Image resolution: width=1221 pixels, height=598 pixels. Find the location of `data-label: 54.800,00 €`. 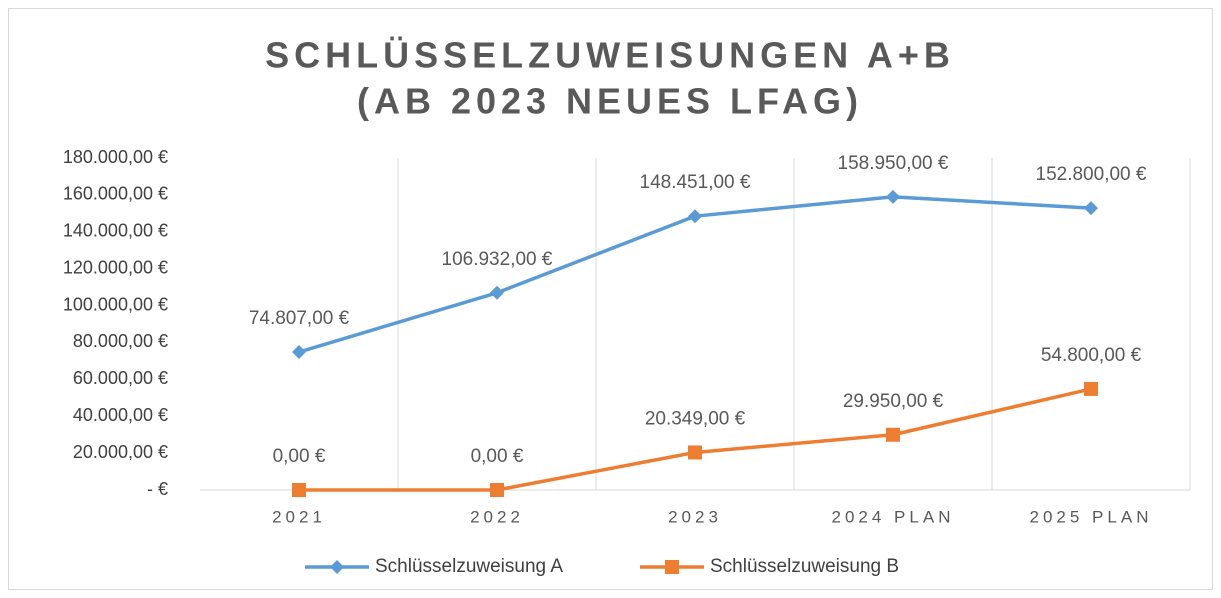

data-label: 54.800,00 € is located at coordinates (1091, 355).